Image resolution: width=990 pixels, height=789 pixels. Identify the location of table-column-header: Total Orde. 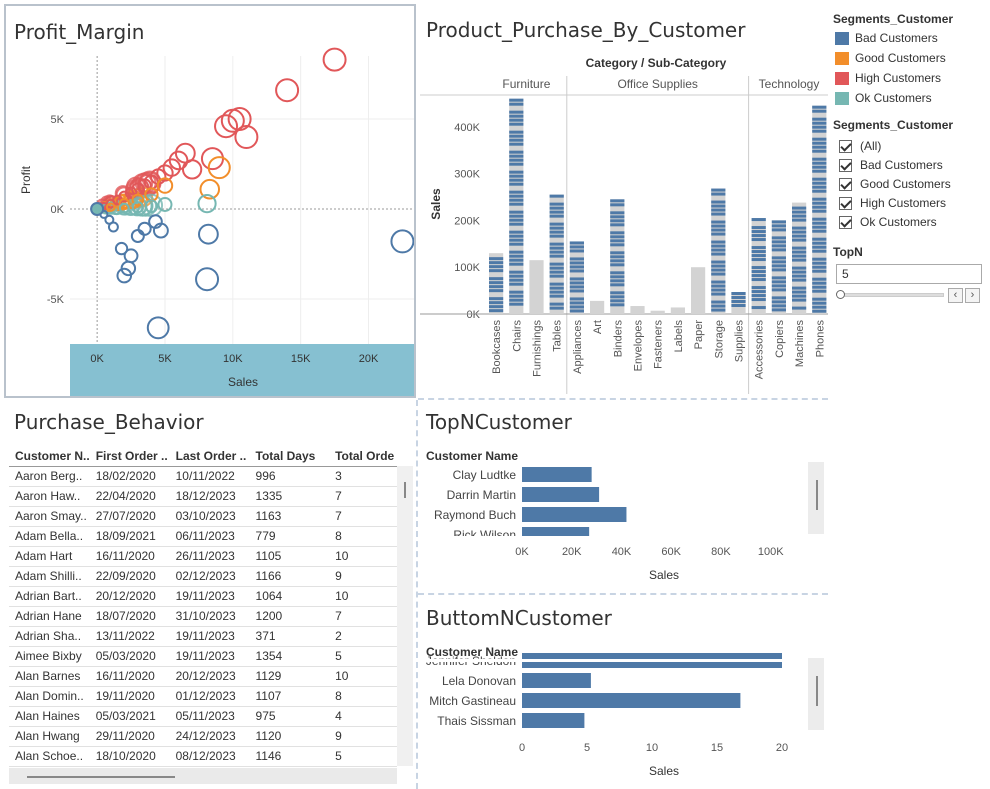
(363, 456).